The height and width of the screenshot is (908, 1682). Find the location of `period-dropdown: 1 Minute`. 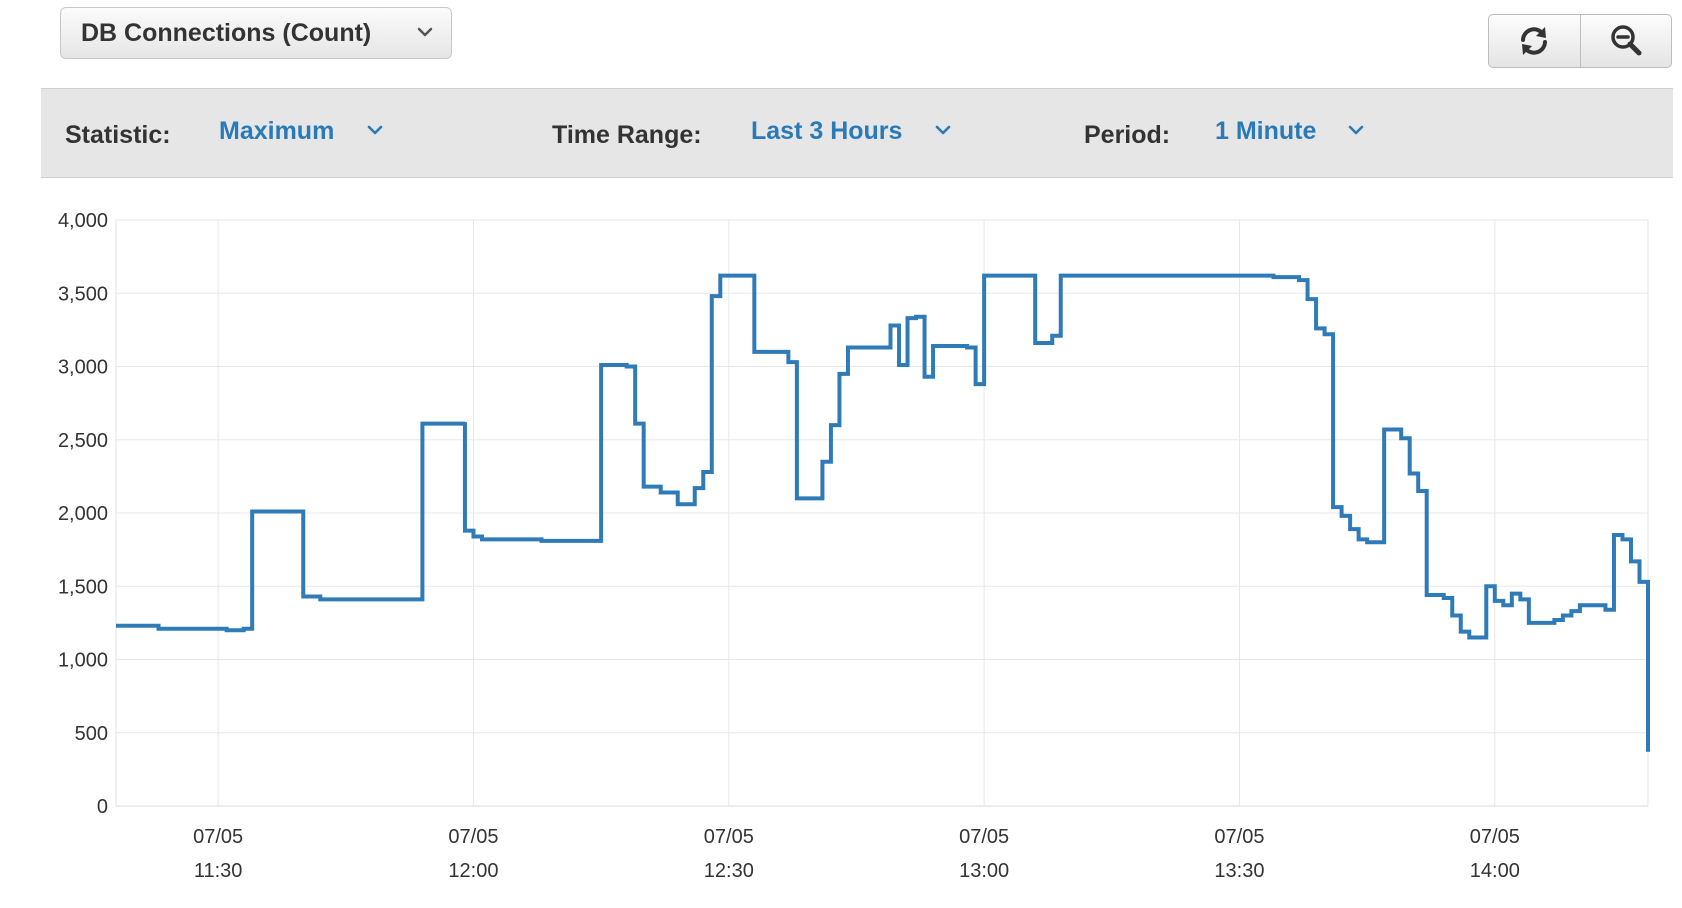

period-dropdown: 1 Minute is located at coordinates (1266, 131).